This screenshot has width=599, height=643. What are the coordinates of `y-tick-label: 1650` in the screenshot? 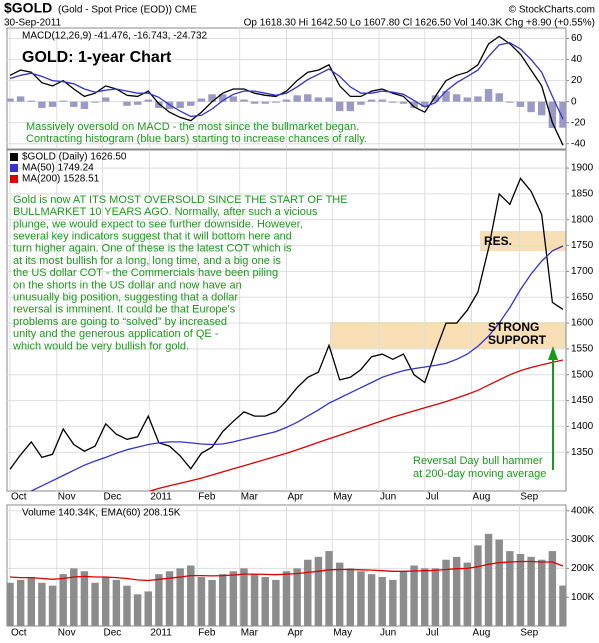 It's located at (582, 297).